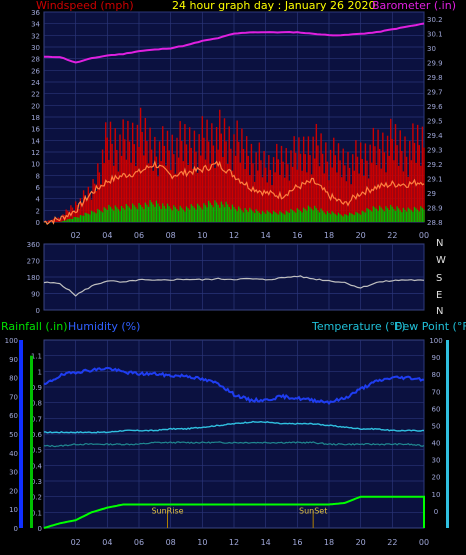  I want to click on sun-event-label: SunSet, so click(313, 511).